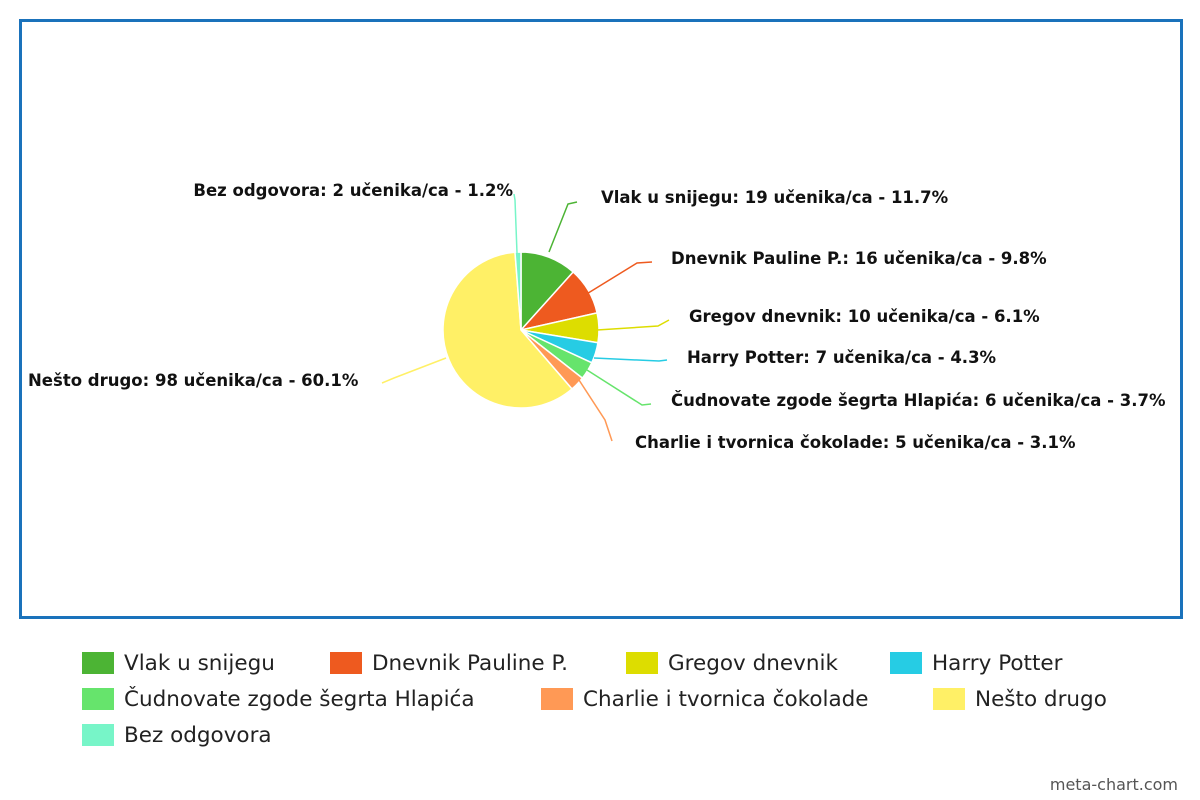 Image resolution: width=1200 pixels, height=800 pixels. I want to click on data-label: Harry Potter: 7 učenika/ca - 4.3%, so click(842, 357).